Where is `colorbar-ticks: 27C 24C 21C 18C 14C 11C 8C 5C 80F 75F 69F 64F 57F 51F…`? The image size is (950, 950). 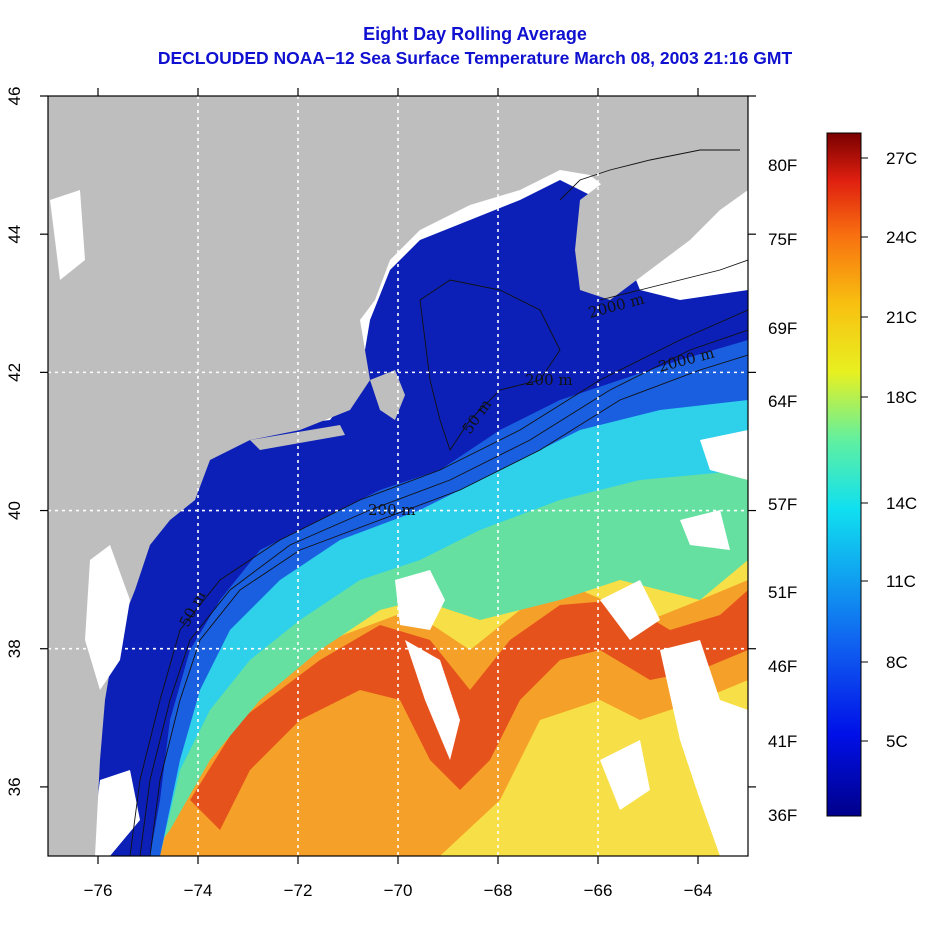
colorbar-ticks: 27C 24C 21C 18C 14C 11C 8C 5C 80F 75F 69F 64F 57F 51F… is located at coordinates (842, 487).